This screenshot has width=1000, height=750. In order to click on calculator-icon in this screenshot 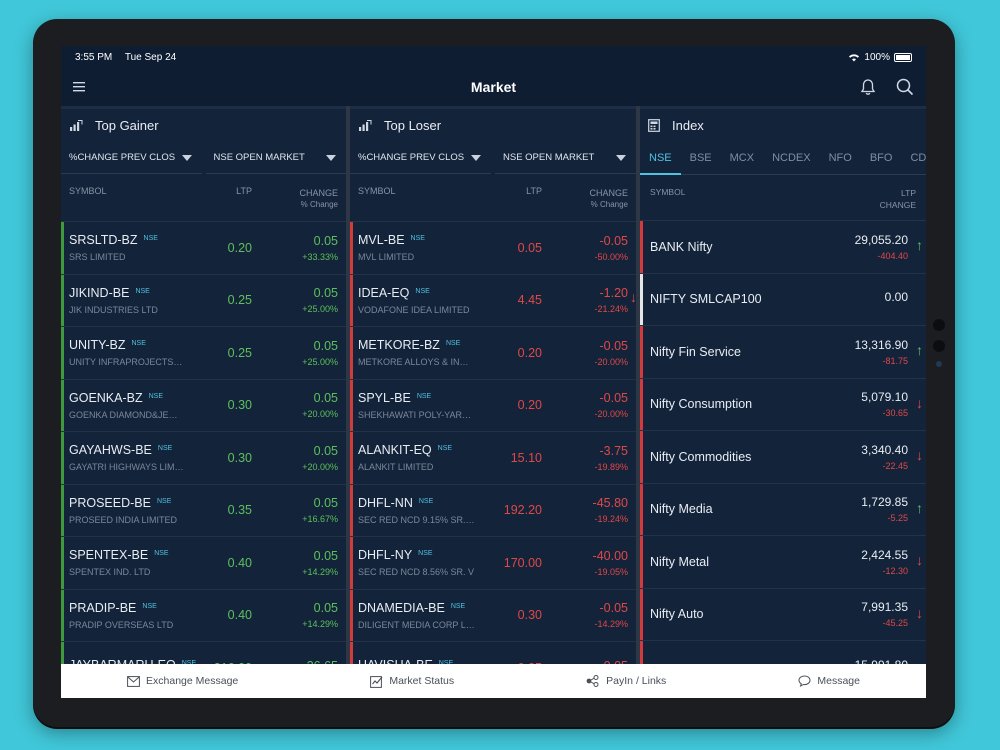, I will do `click(654, 125)`.